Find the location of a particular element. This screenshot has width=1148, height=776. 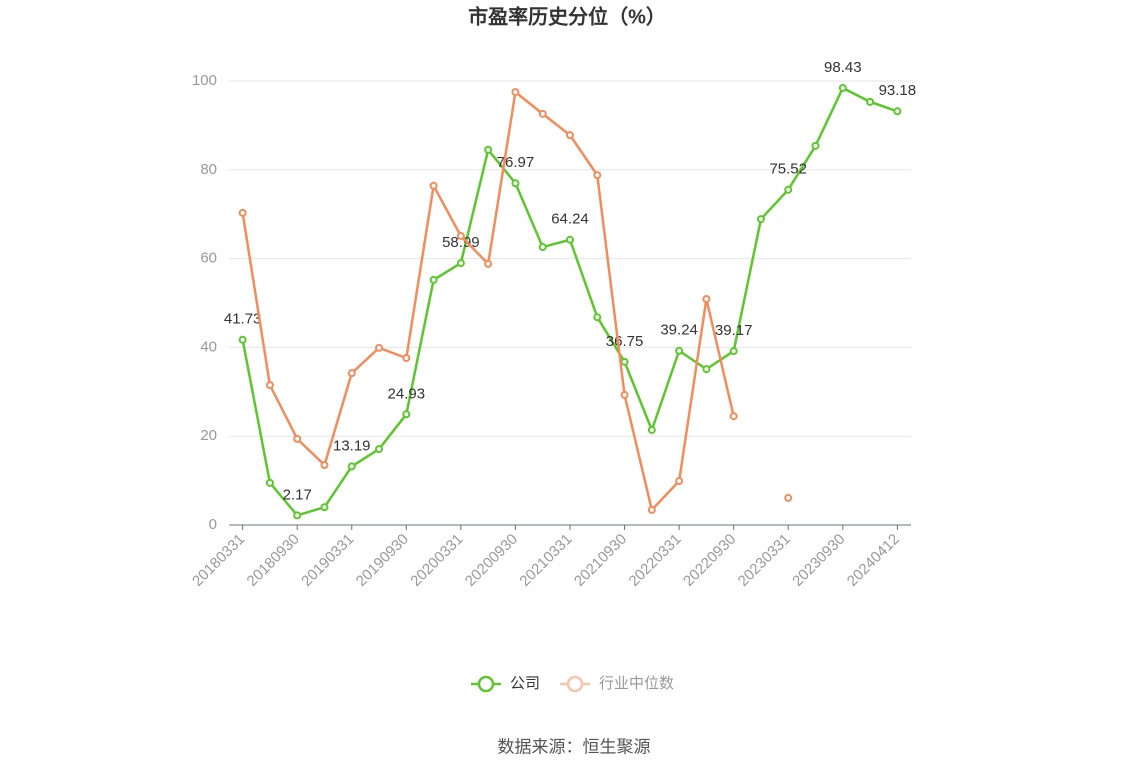

x-tick-label: 20220930 is located at coordinates (709, 560).